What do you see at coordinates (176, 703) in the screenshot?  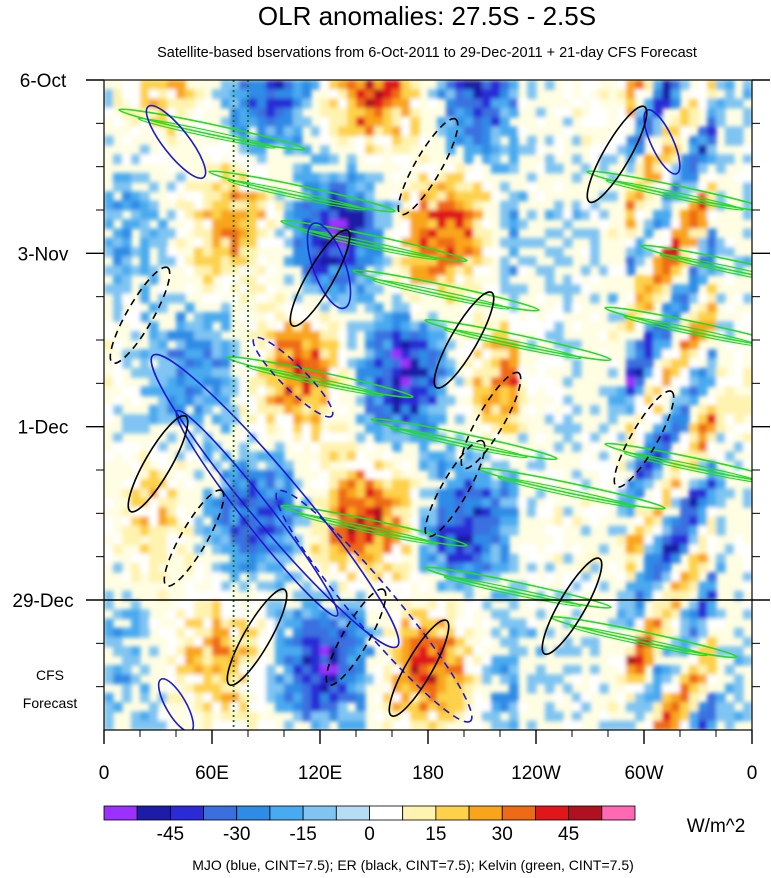 I see `mjo-contour` at bounding box center [176, 703].